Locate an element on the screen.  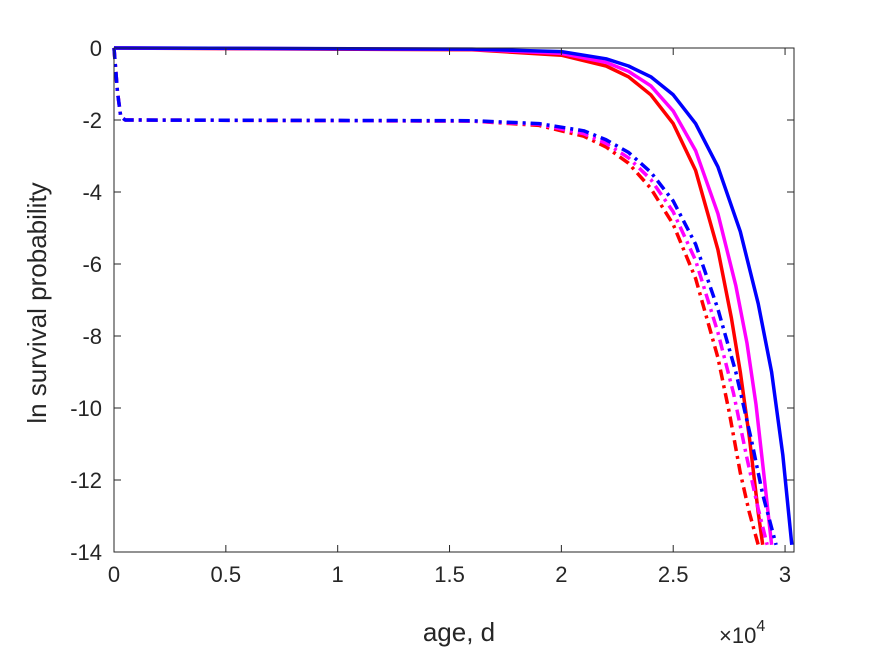
y-tick-label: -12 is located at coordinates (86, 480).